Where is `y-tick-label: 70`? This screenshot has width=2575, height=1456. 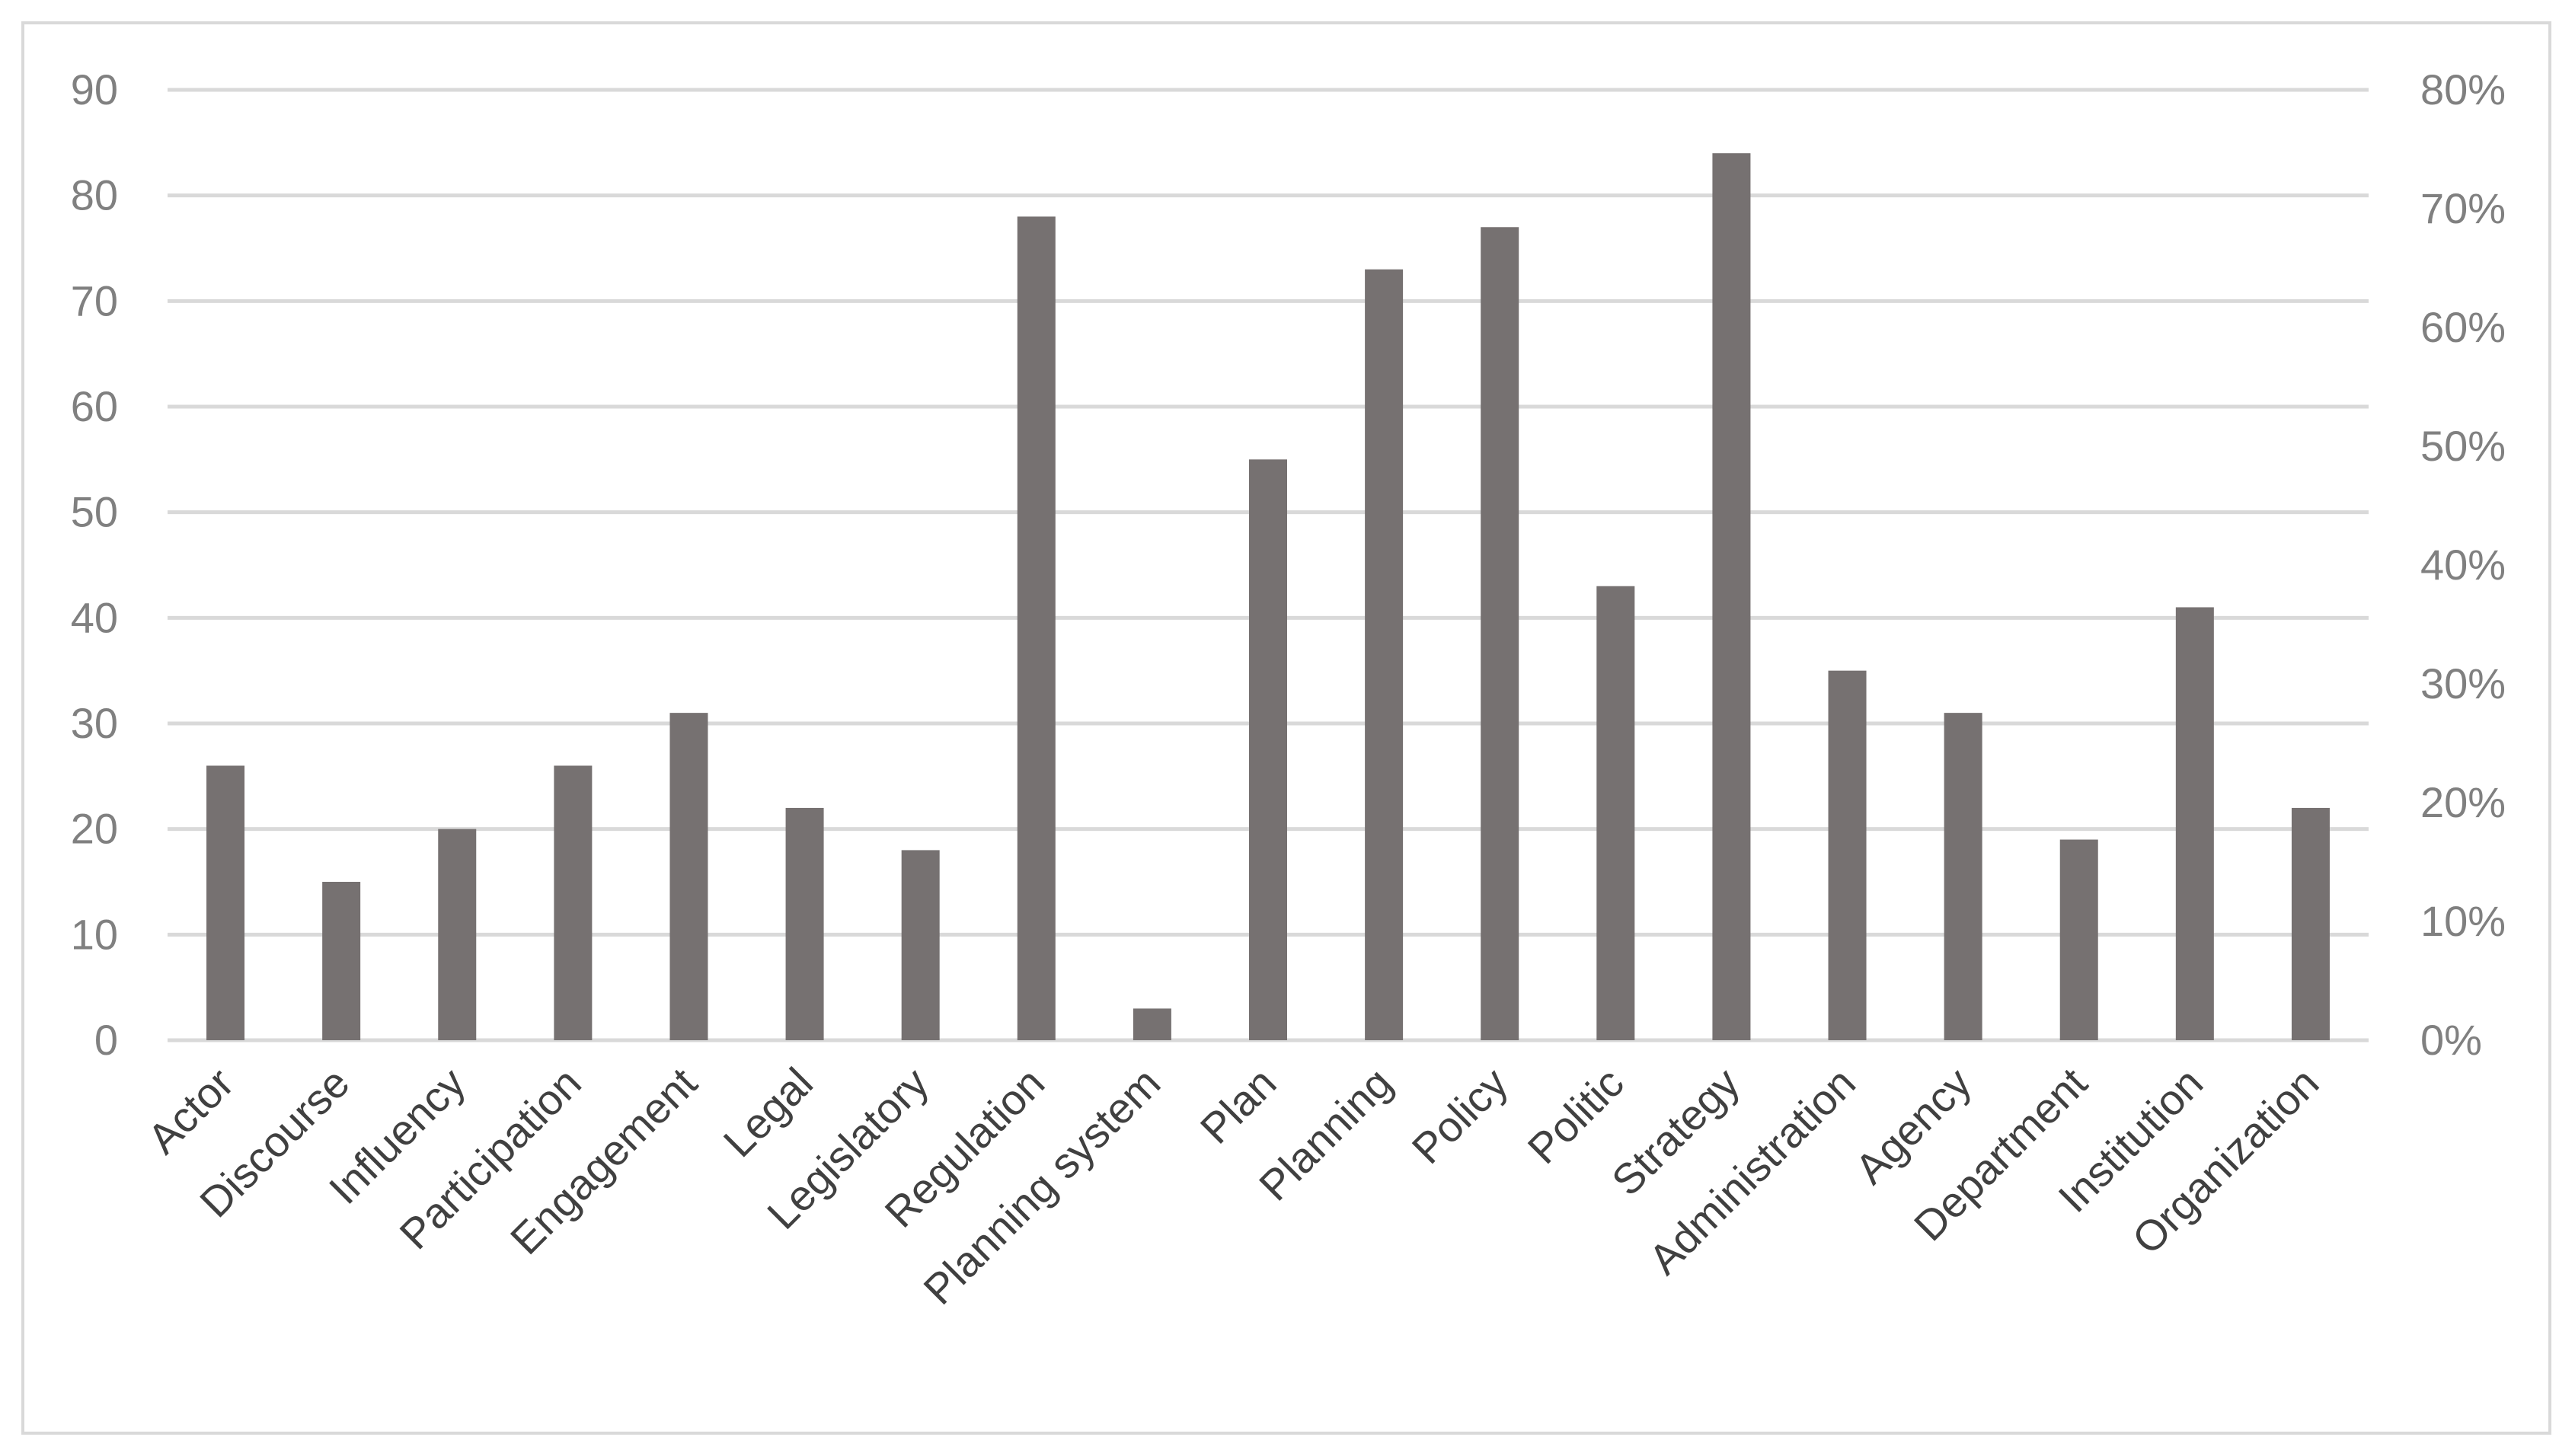
y-tick-label: 70 is located at coordinates (94, 300).